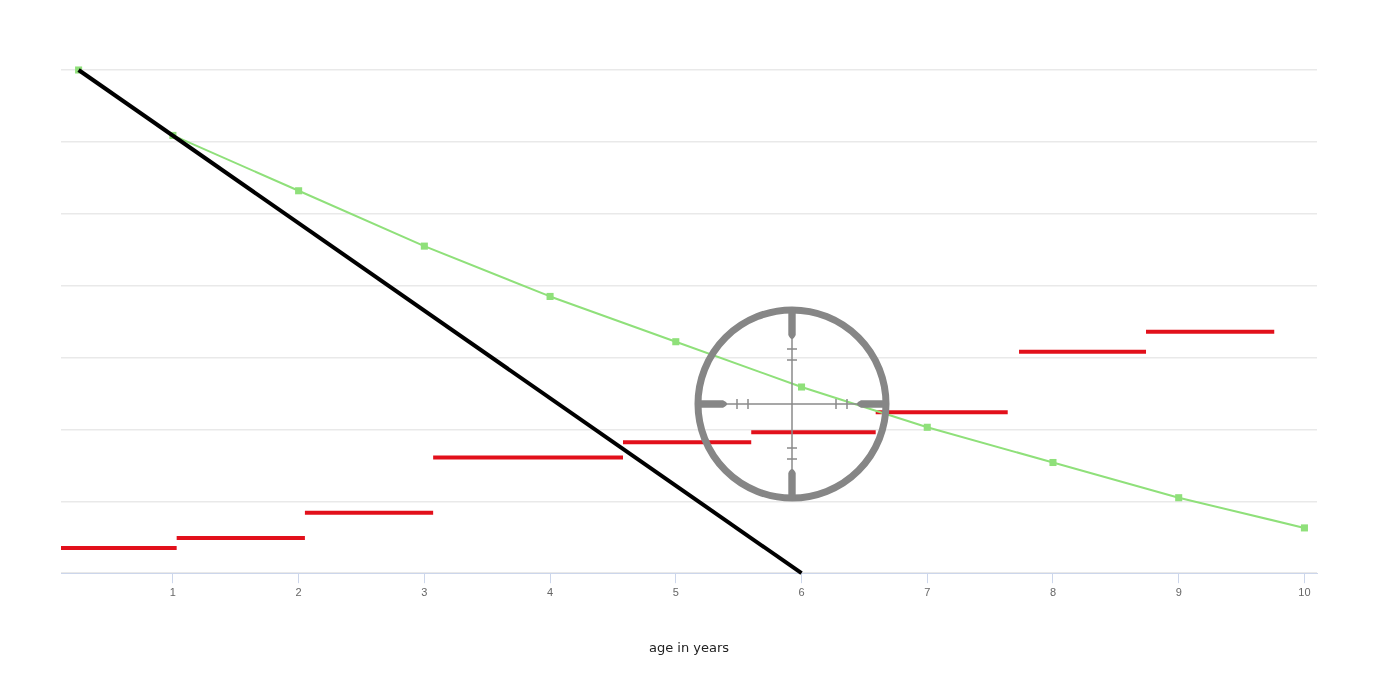 The height and width of the screenshot is (700, 1400). What do you see at coordinates (550, 591) in the screenshot?
I see `x-tick-label: 4` at bounding box center [550, 591].